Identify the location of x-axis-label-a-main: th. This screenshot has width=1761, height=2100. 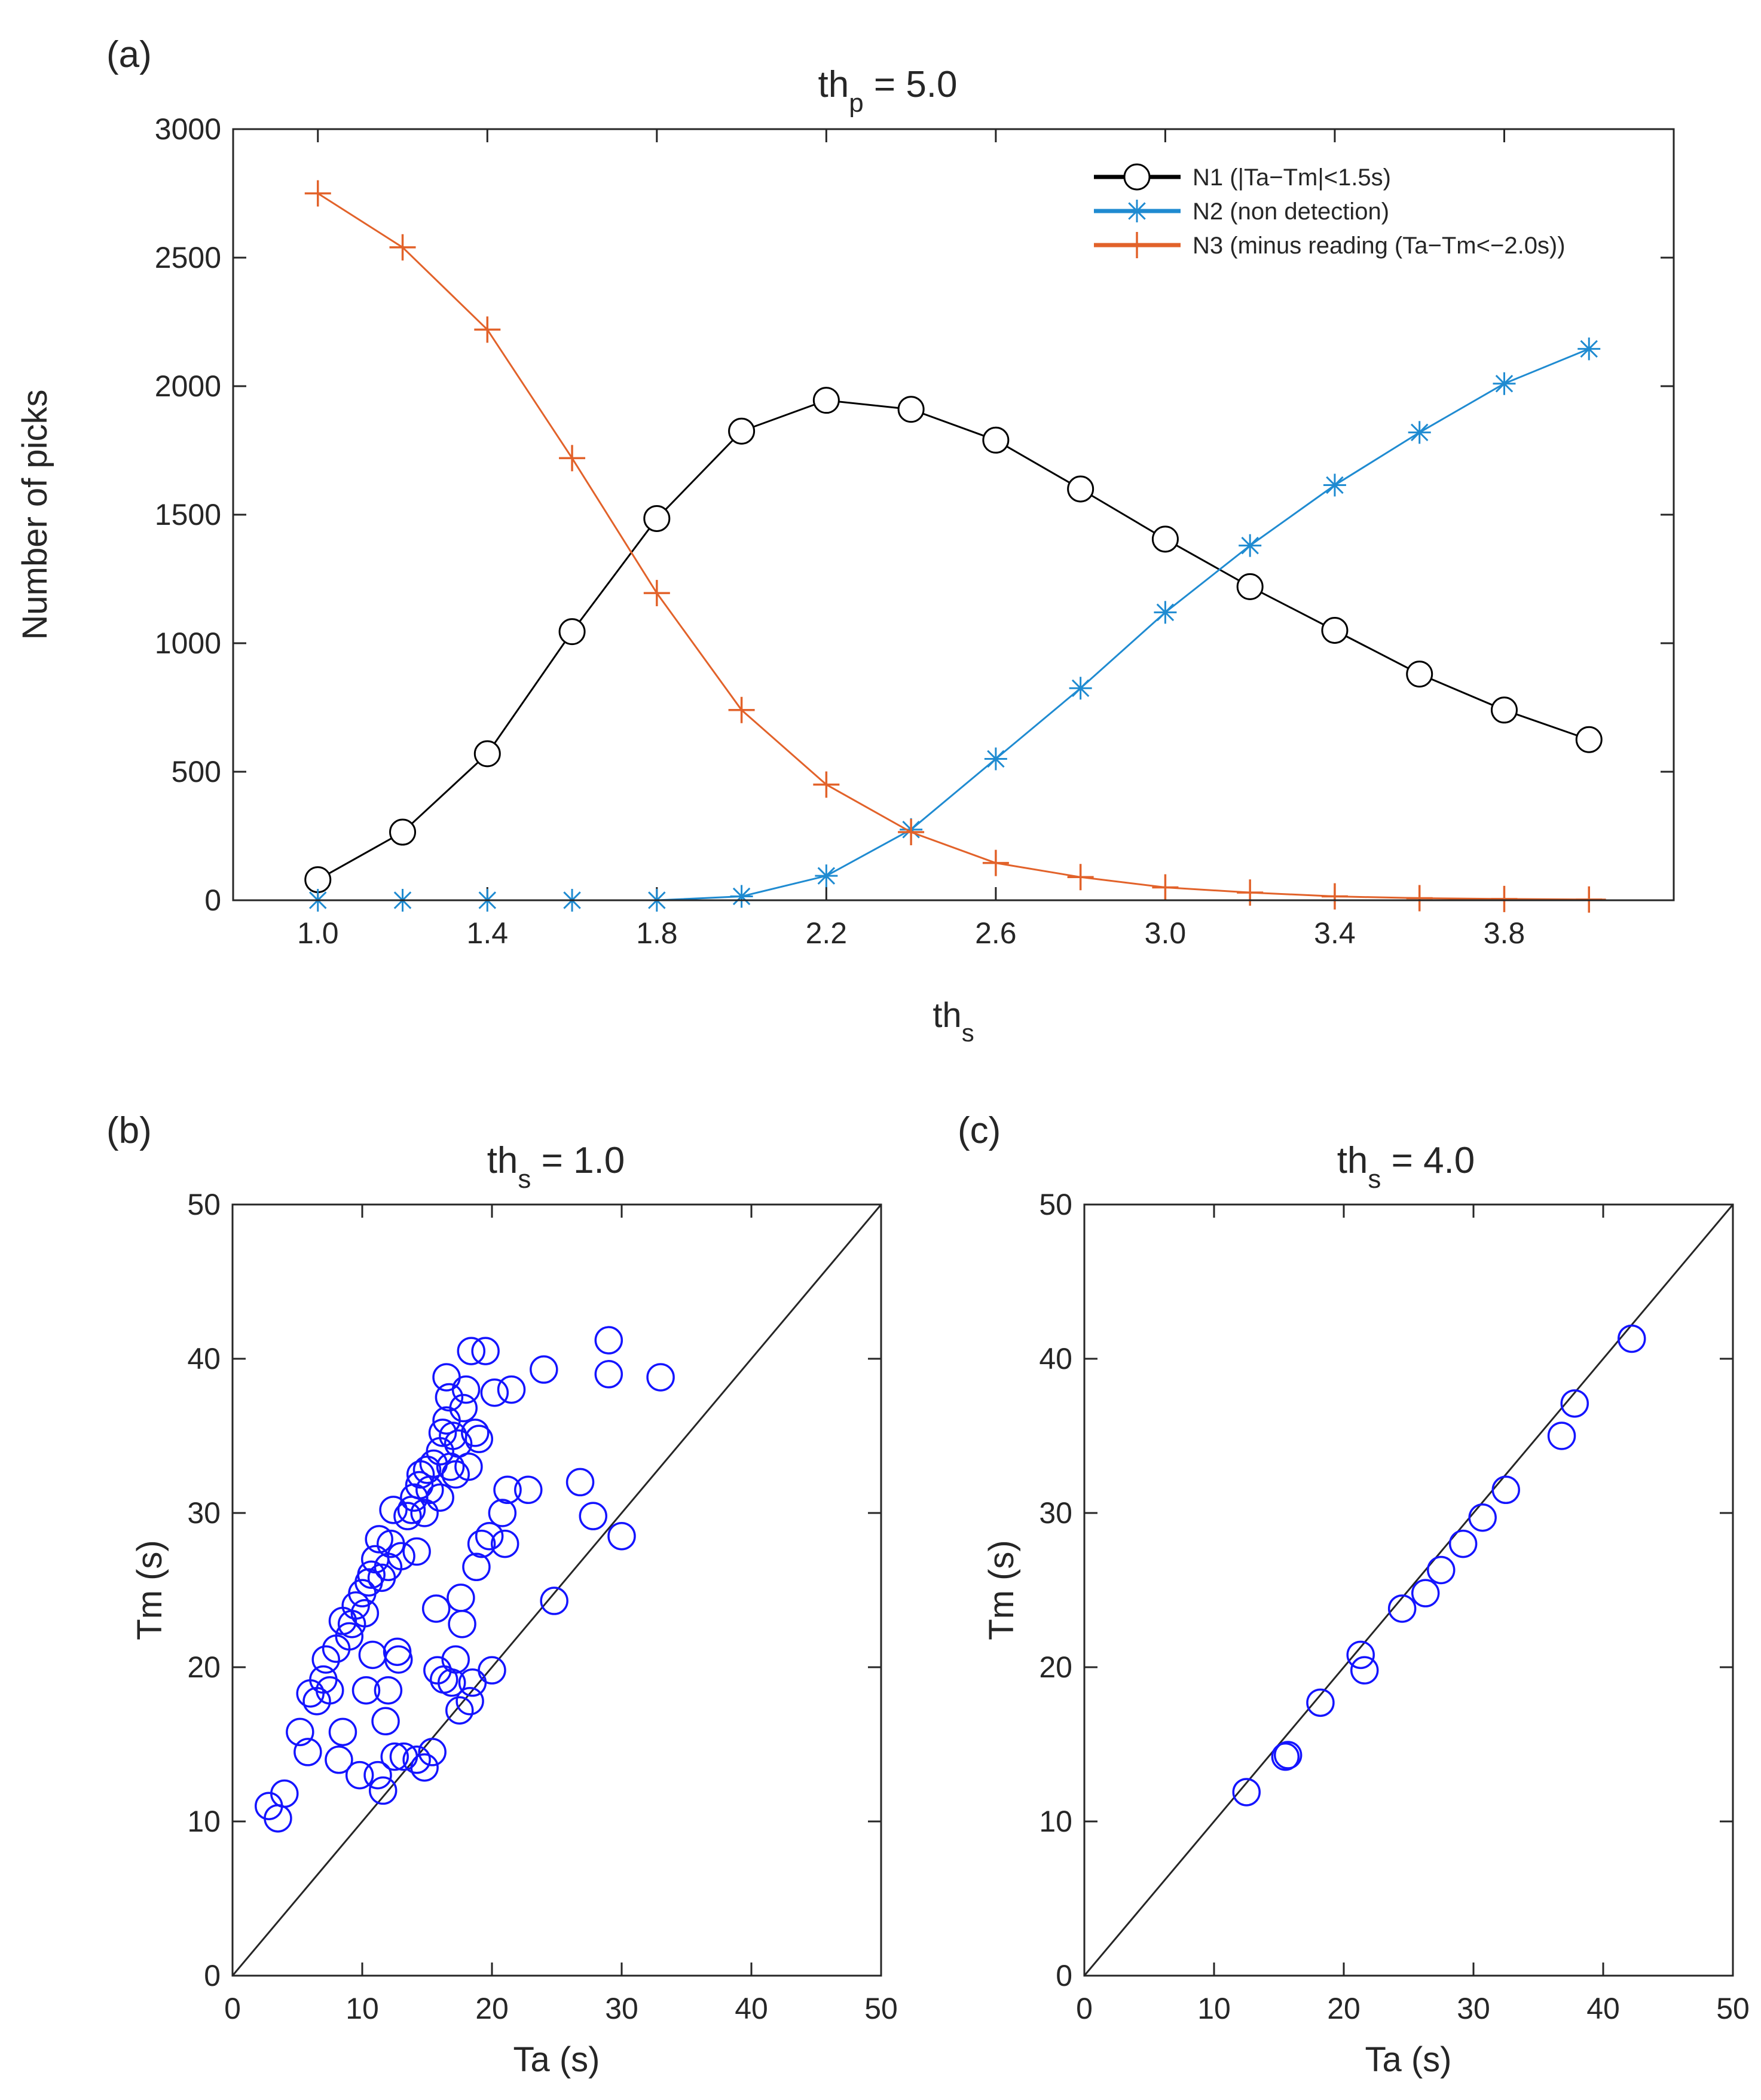
(947, 1015).